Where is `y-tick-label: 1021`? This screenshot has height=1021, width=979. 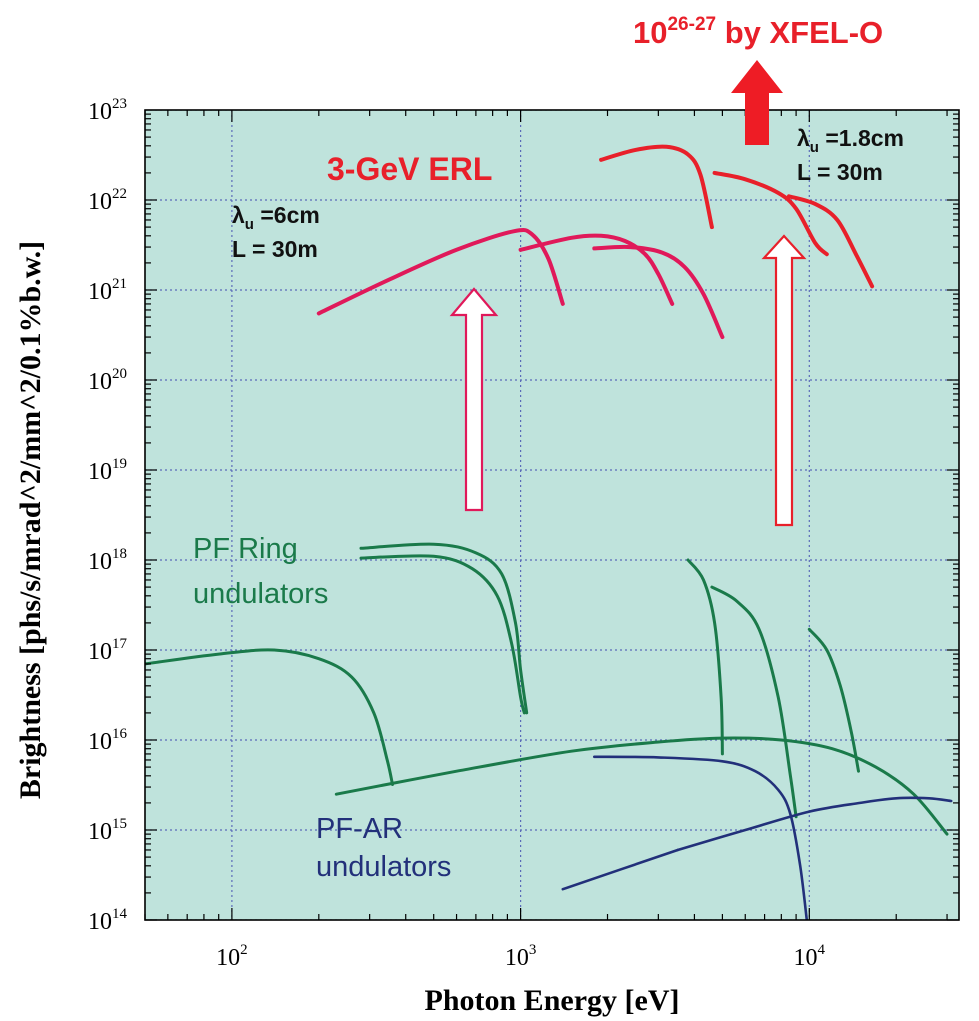 y-tick-label: 1021 is located at coordinates (107, 290).